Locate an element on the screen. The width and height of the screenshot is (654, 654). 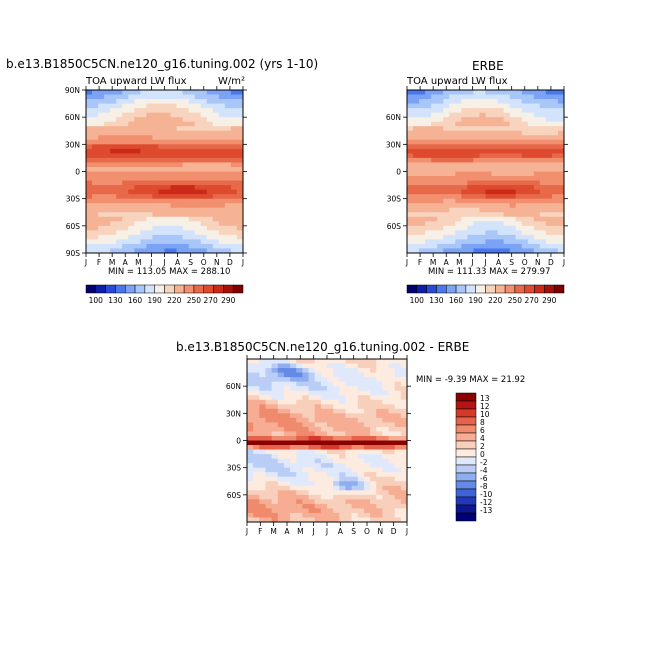
panel-diff-minmax: MIN = -9.39 MAX = 21.92 is located at coordinates (470, 380).